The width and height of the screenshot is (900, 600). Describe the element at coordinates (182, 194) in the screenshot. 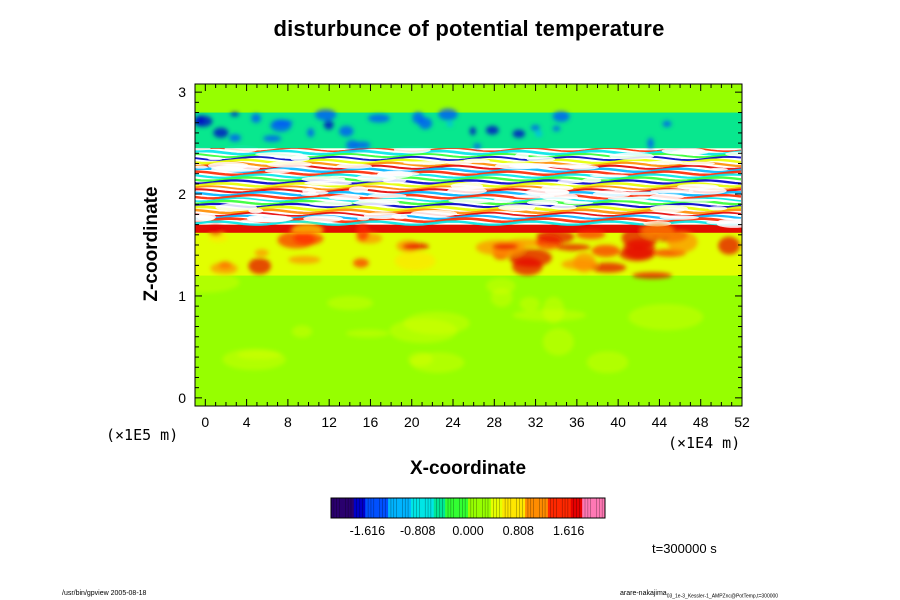

I see `y-tick-label: 2` at that location.